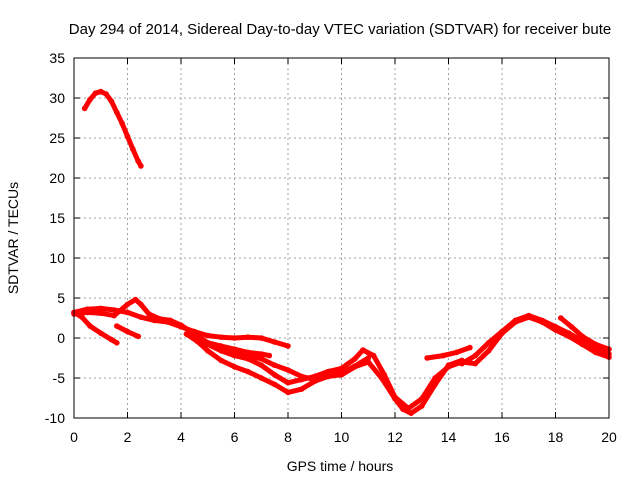 The width and height of the screenshot is (640, 480). I want to click on y-tick-label: 25, so click(57, 138).